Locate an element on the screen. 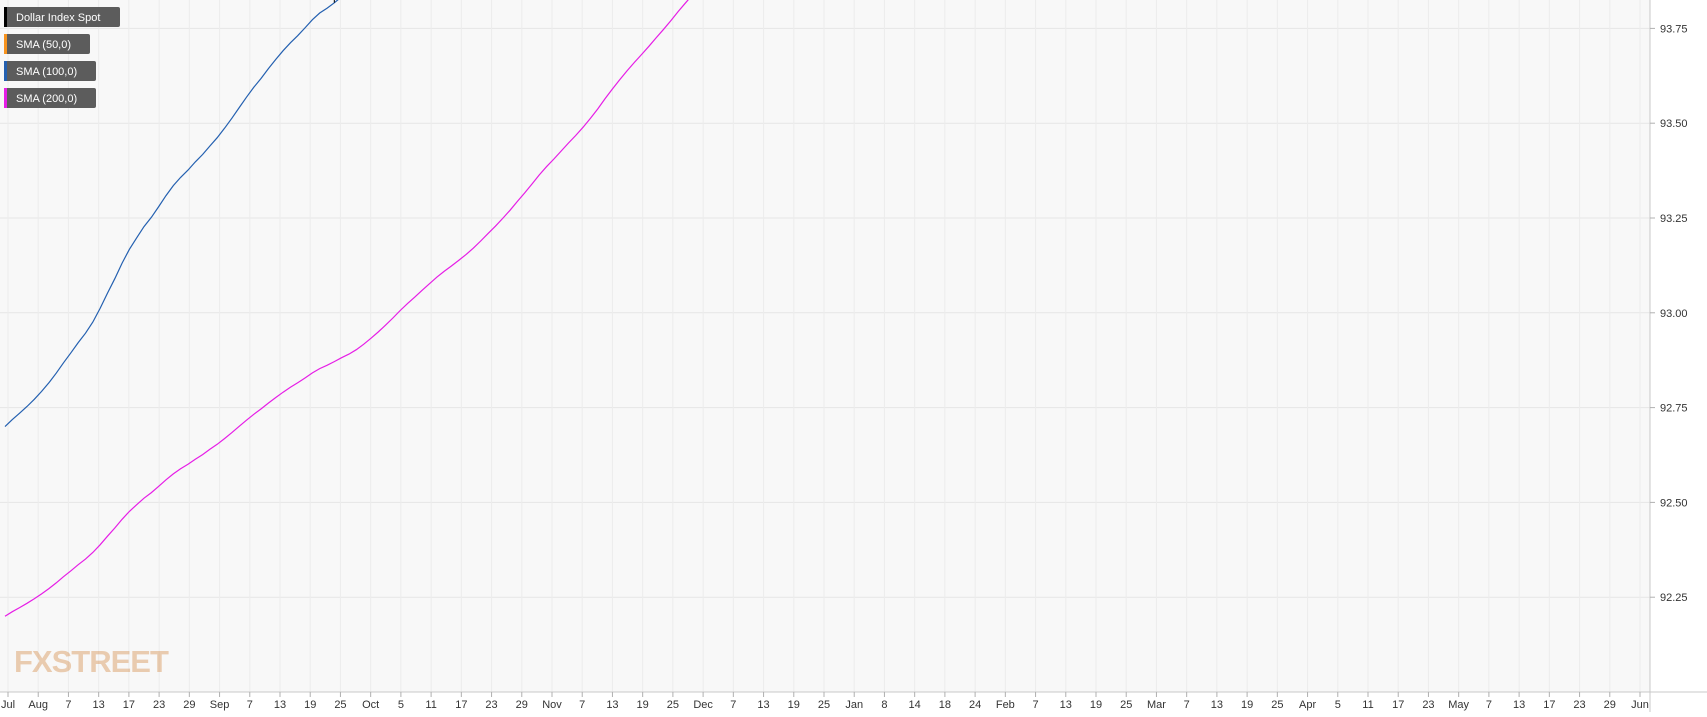 The width and height of the screenshot is (1707, 717). y-tick-label: 92.50 is located at coordinates (1674, 503).